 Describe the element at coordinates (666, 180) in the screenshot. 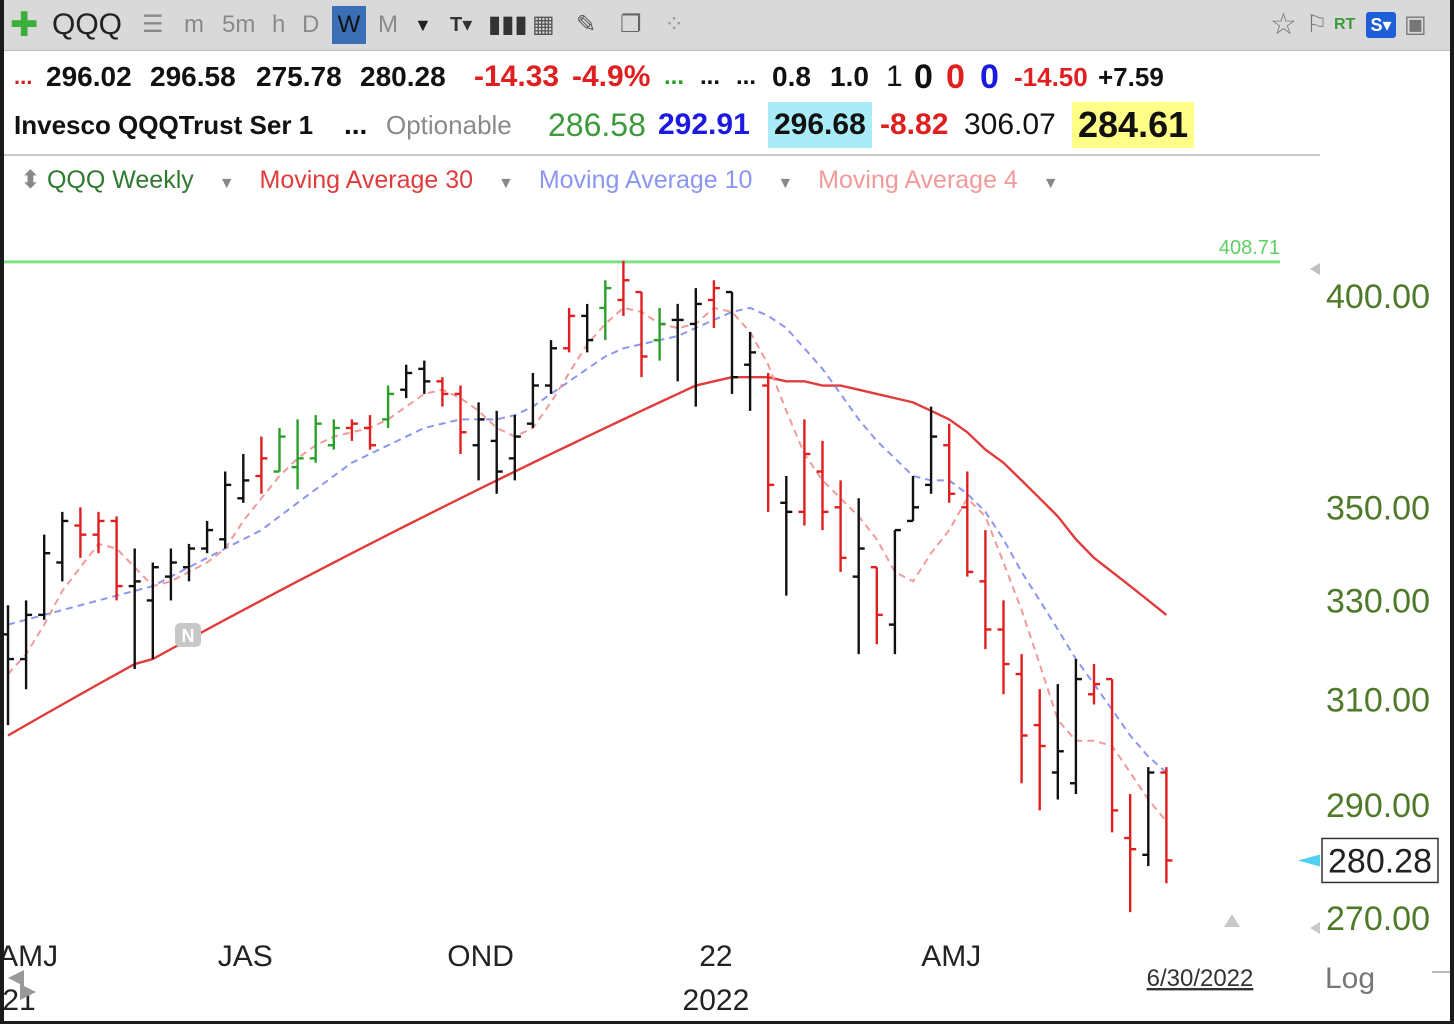

I see `legend-ma10: Moving Average 10 ▼` at that location.